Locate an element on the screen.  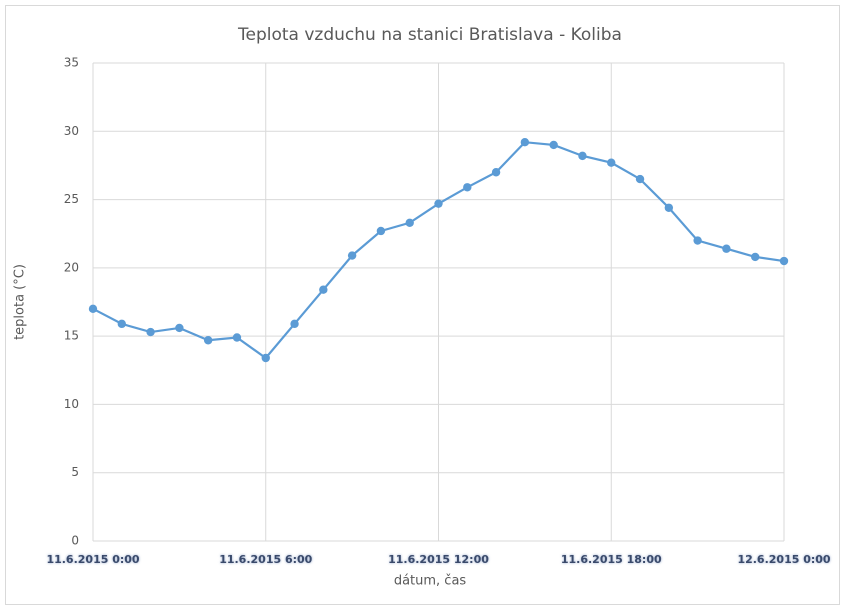
y-axis-label: teplota (°C) is located at coordinates (20, 302).